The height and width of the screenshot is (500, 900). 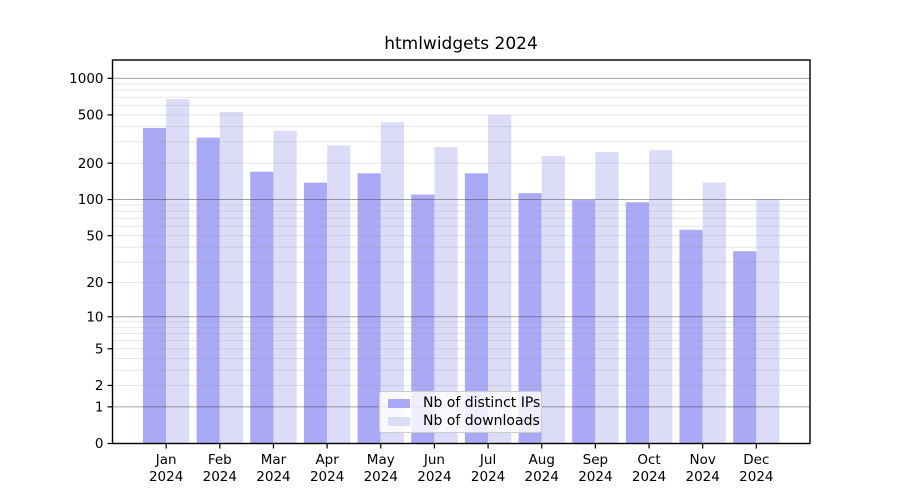 What do you see at coordinates (607, 298) in the screenshot?
I see `bar-downloads-sep` at bounding box center [607, 298].